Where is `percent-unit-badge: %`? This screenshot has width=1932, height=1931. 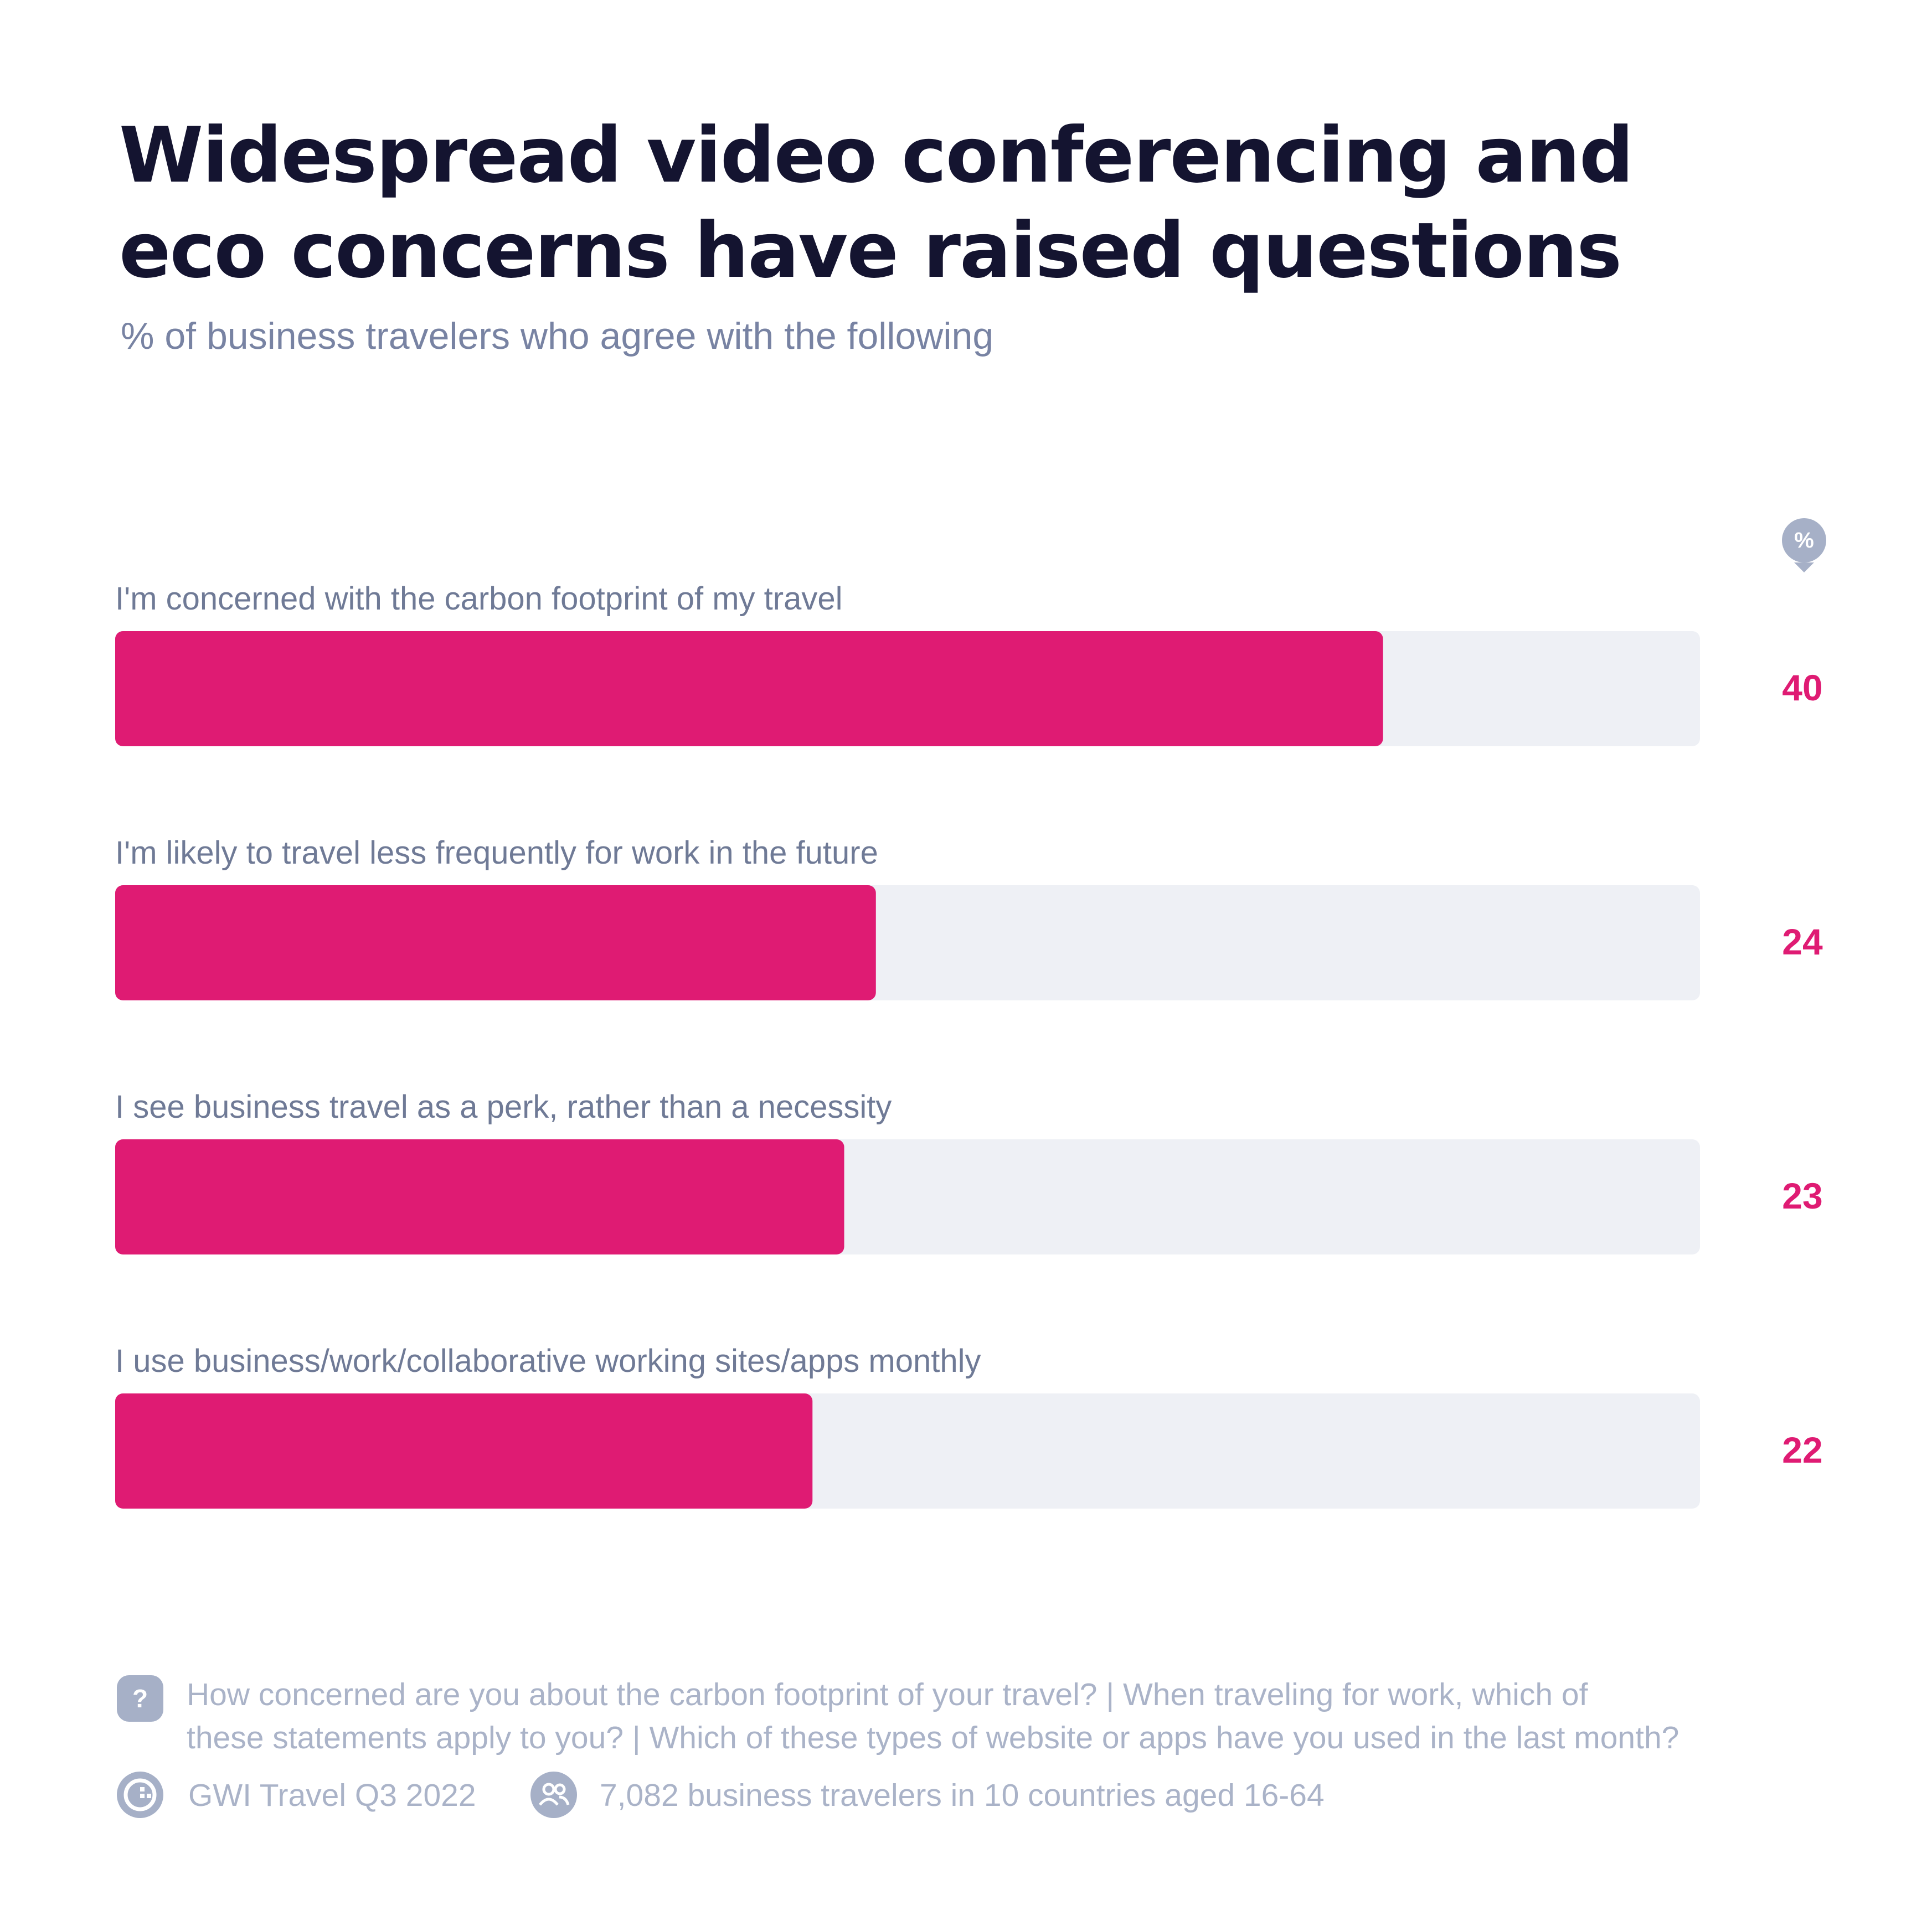
percent-unit-badge: % is located at coordinates (1804, 540).